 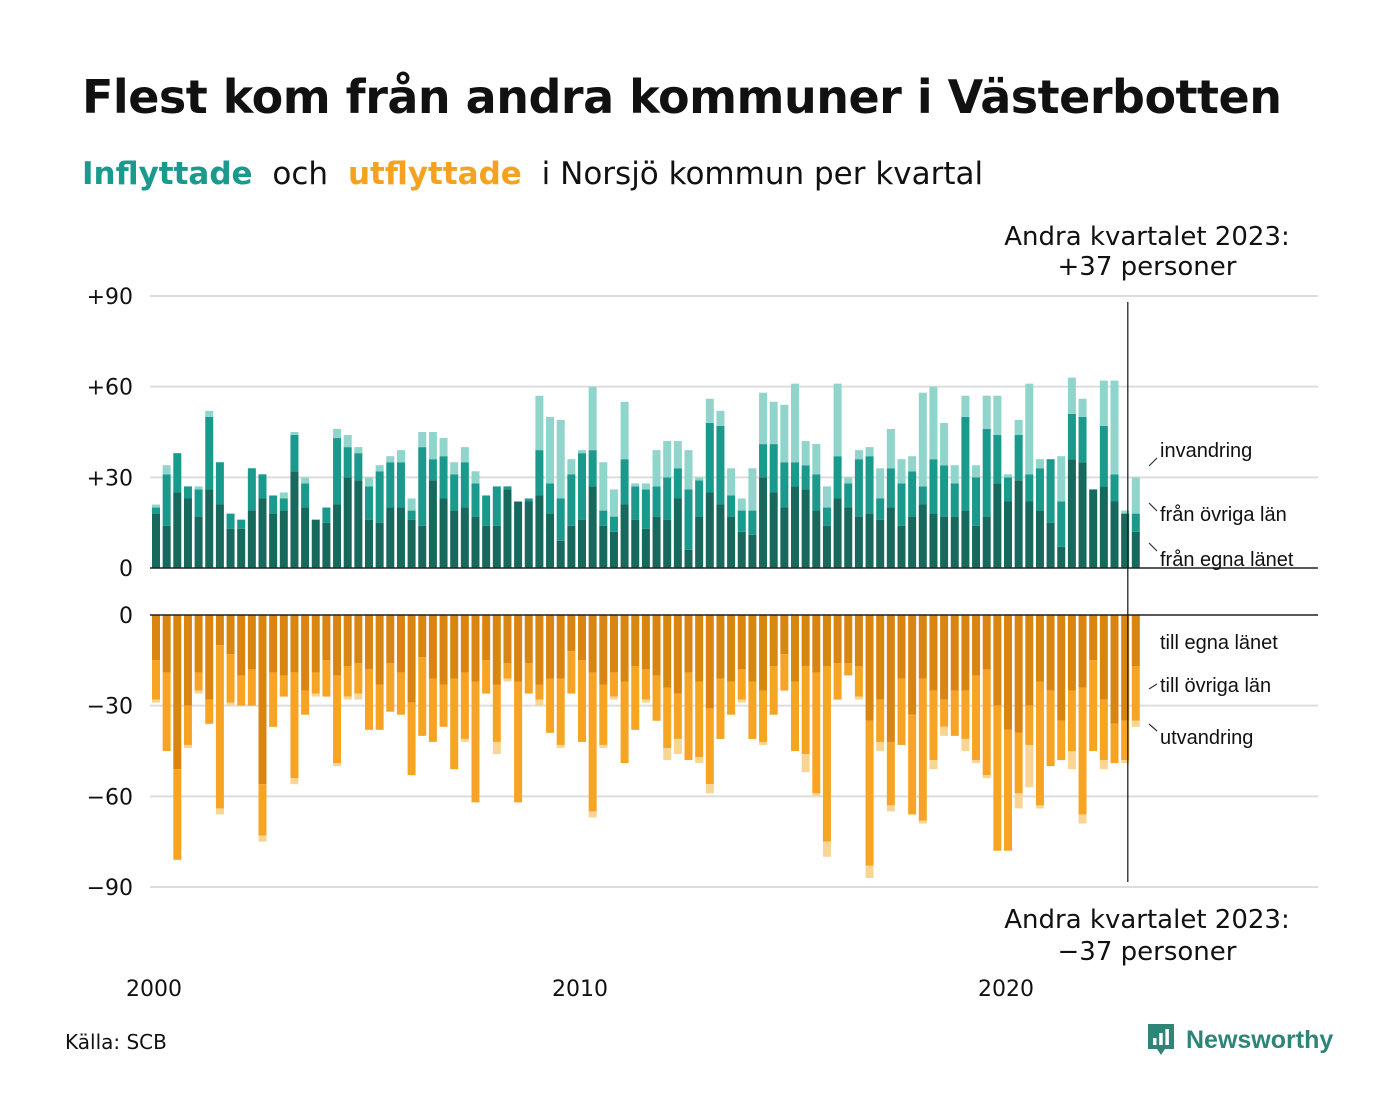 What do you see at coordinates (1206, 451) in the screenshot?
I see `series-label-immigration: invandring` at bounding box center [1206, 451].